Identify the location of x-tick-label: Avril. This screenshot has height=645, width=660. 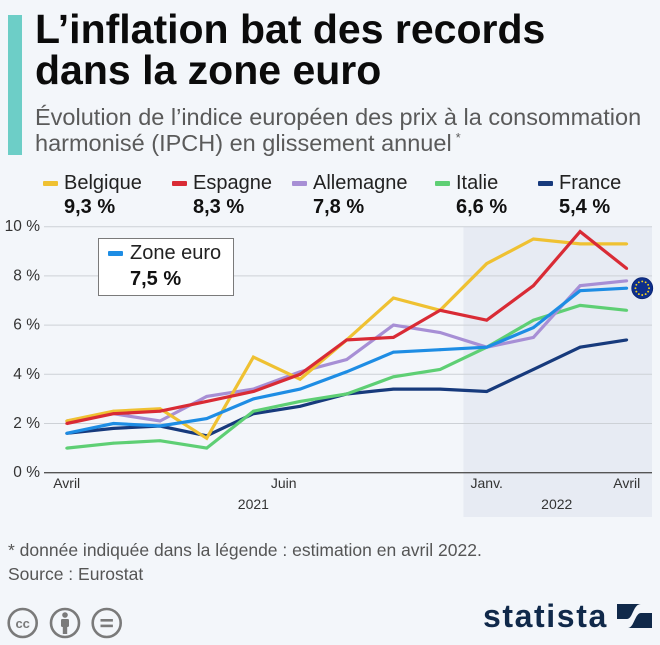
(626, 483).